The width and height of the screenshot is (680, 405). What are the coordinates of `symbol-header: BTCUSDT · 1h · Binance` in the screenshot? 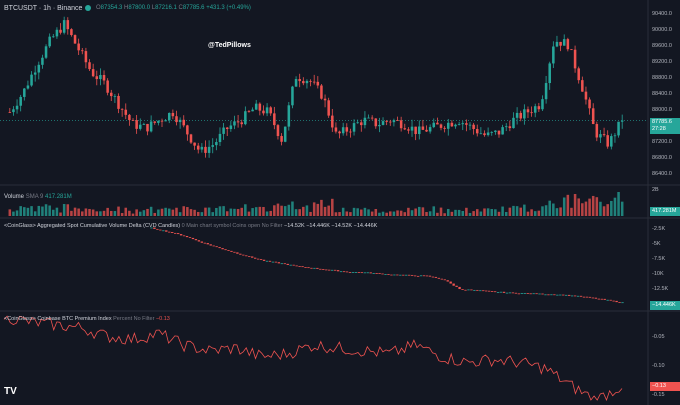 It's located at (48, 8).